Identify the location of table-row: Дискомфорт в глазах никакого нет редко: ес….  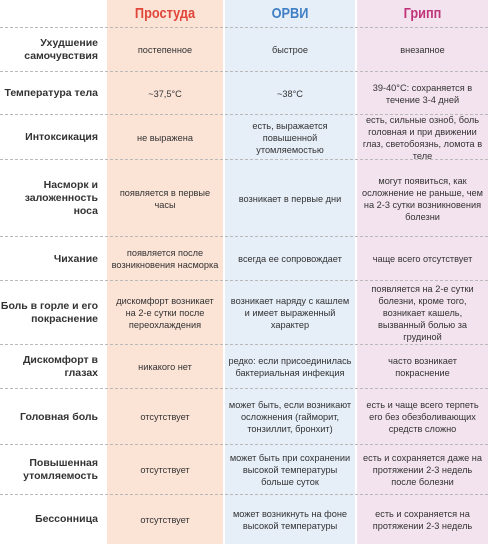
(244, 367).